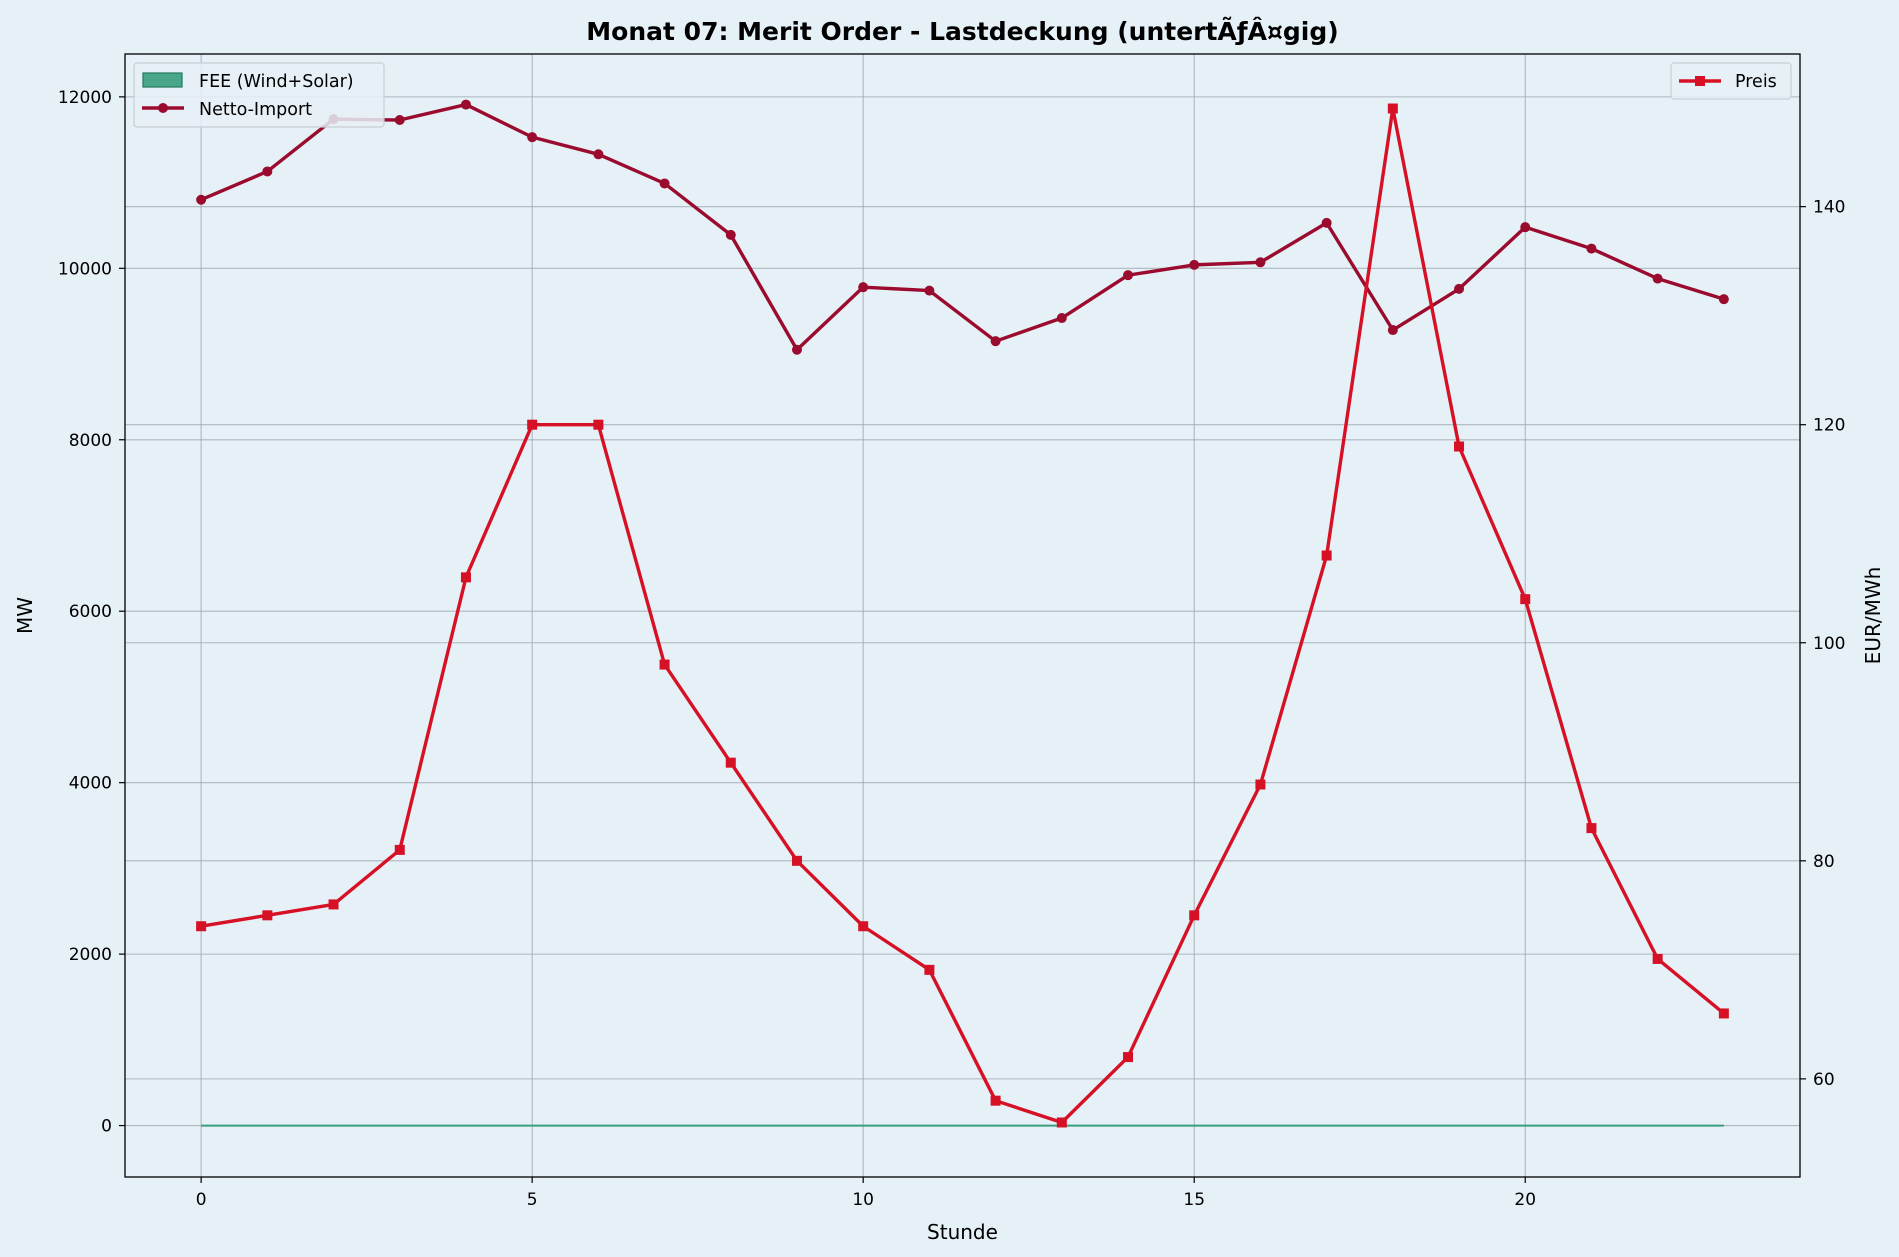 This screenshot has width=1899, height=1257. Describe the element at coordinates (1873, 616) in the screenshot. I see `y-axis-title-right: EUR/MWh` at that location.